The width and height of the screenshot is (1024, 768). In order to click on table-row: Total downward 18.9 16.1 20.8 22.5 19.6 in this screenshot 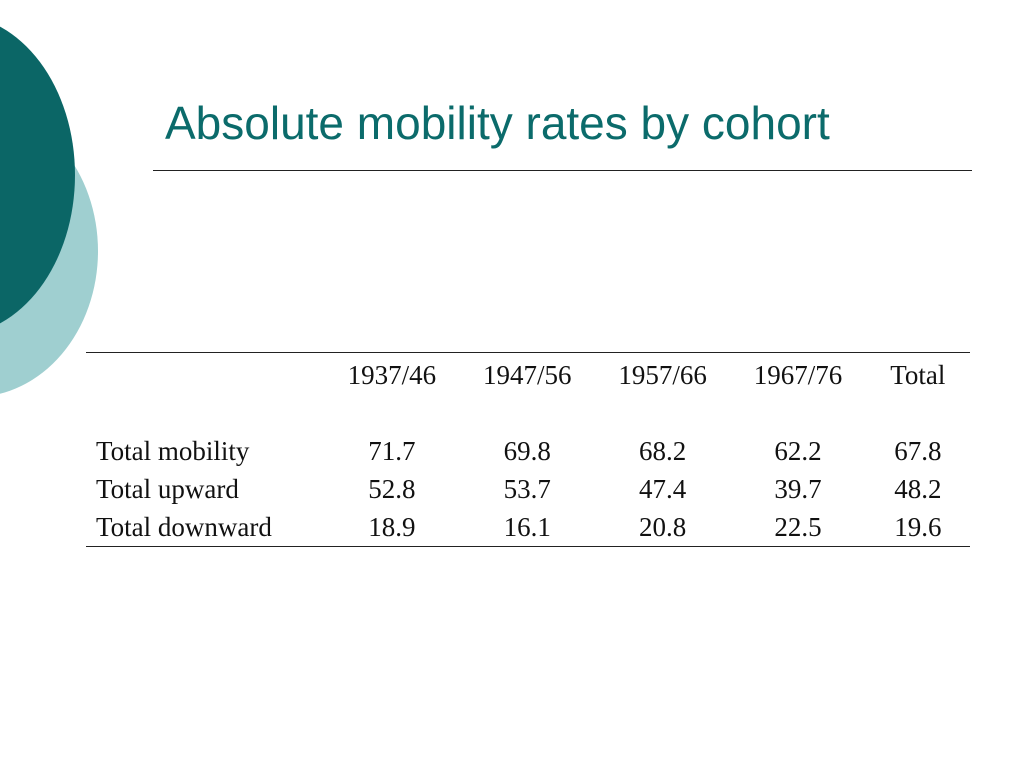, I will do `click(528, 527)`.